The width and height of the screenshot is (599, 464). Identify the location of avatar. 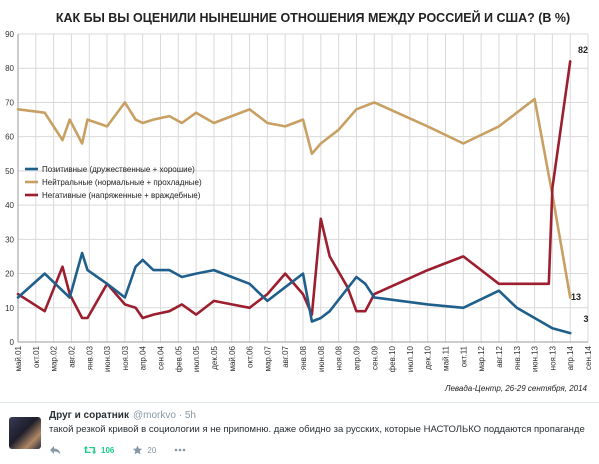
(25, 433).